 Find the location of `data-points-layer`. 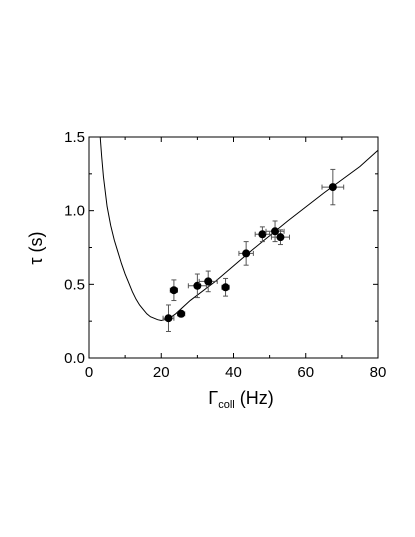

data-points-layer is located at coordinates (253, 250).